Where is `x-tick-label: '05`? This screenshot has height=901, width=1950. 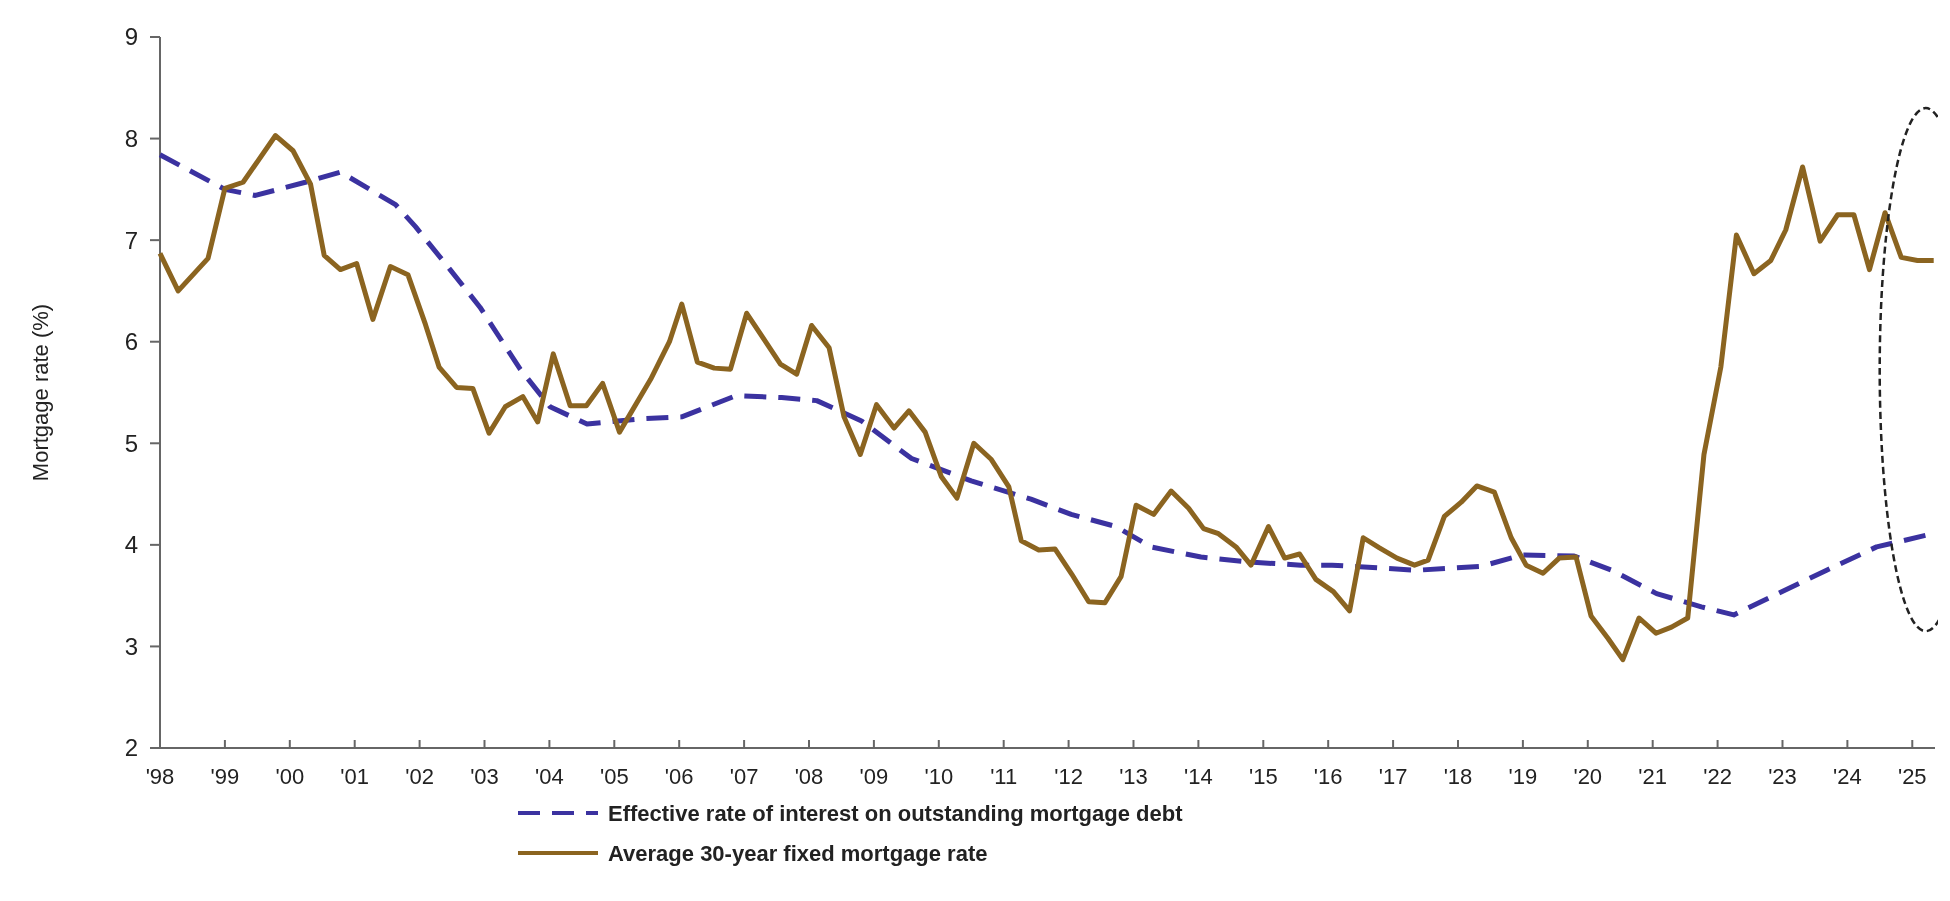
x-tick-label: '05 is located at coordinates (614, 776).